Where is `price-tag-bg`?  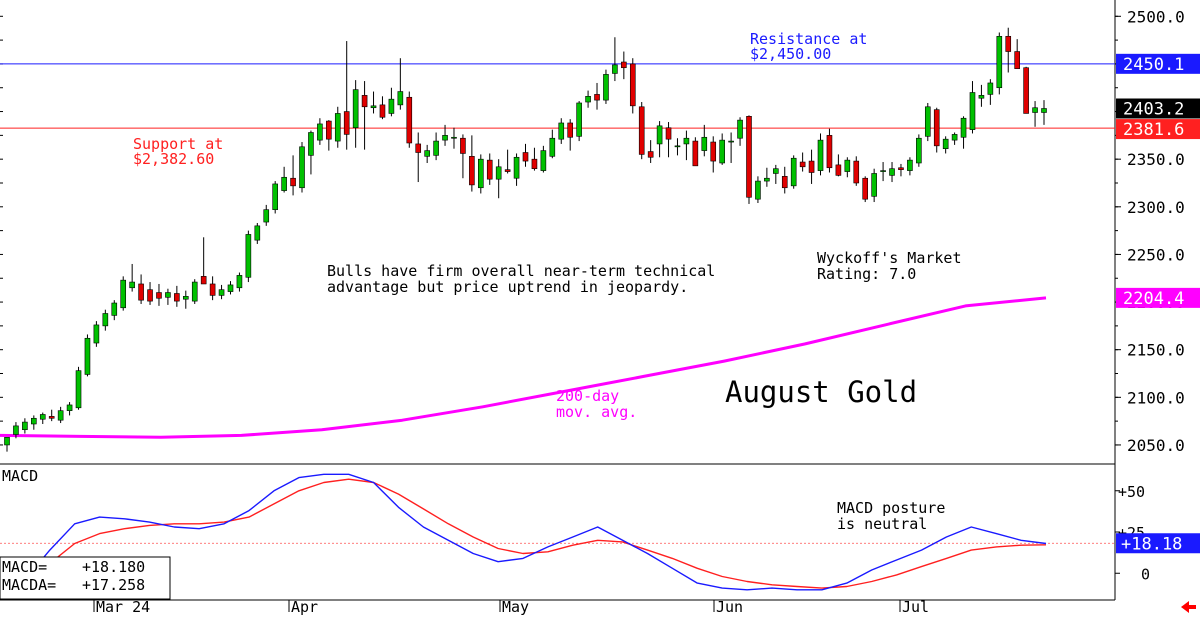
price-tag-bg is located at coordinates (1158, 108).